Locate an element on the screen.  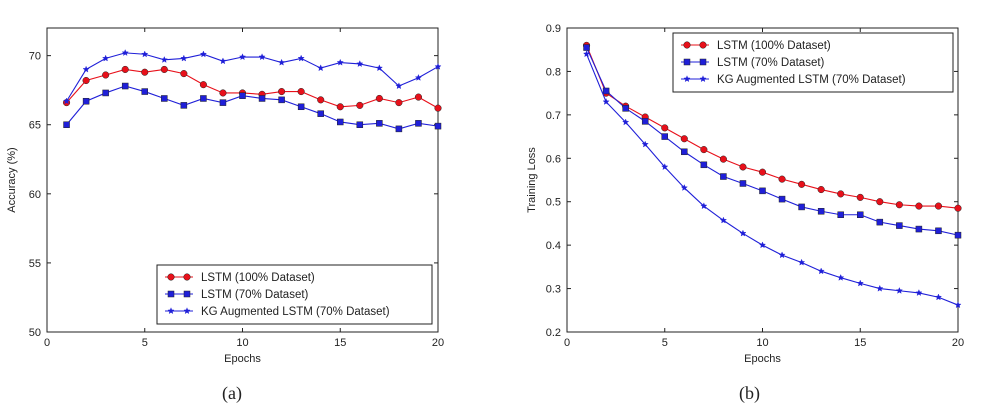
y-tick-label: 50 is located at coordinates (35, 333).